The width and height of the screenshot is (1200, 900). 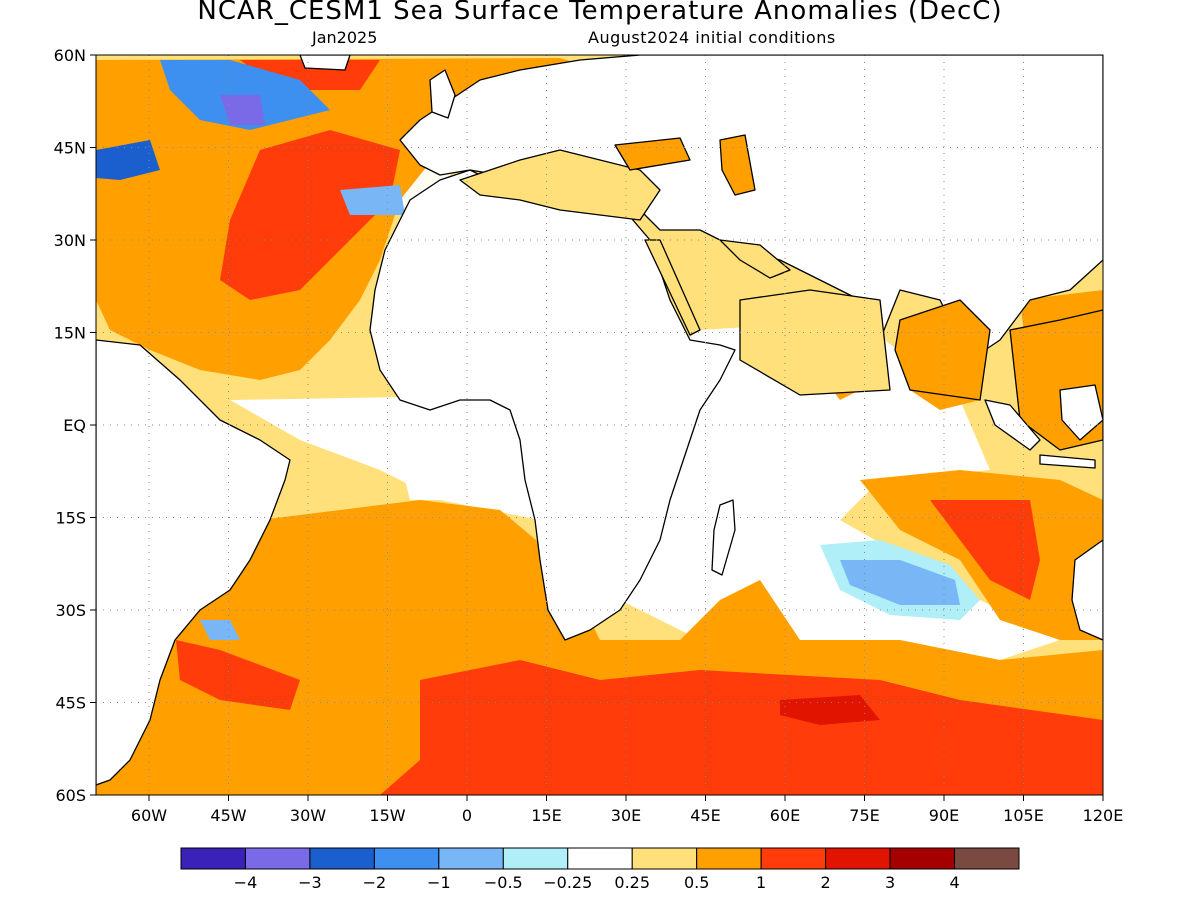 What do you see at coordinates (560, 185) in the screenshot?
I see `mediterranean-sea` at bounding box center [560, 185].